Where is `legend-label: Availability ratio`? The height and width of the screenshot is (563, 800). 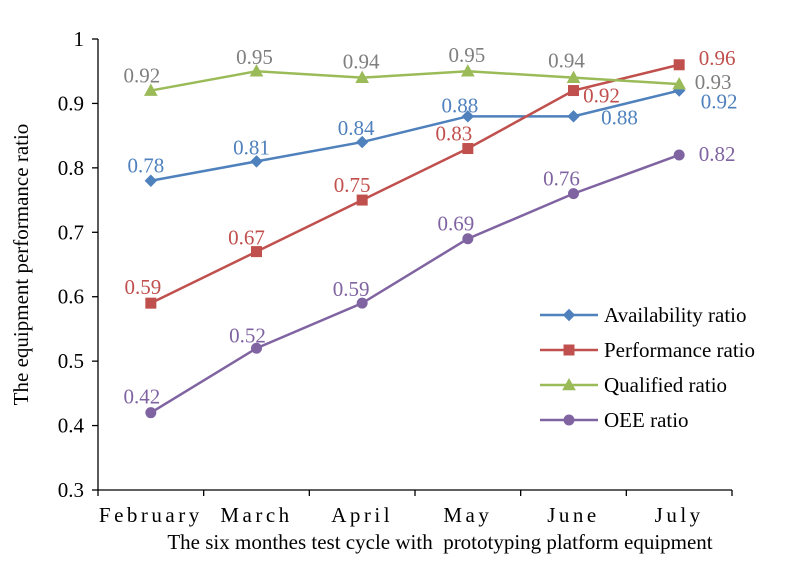 legend-label: Availability ratio is located at coordinates (675, 315).